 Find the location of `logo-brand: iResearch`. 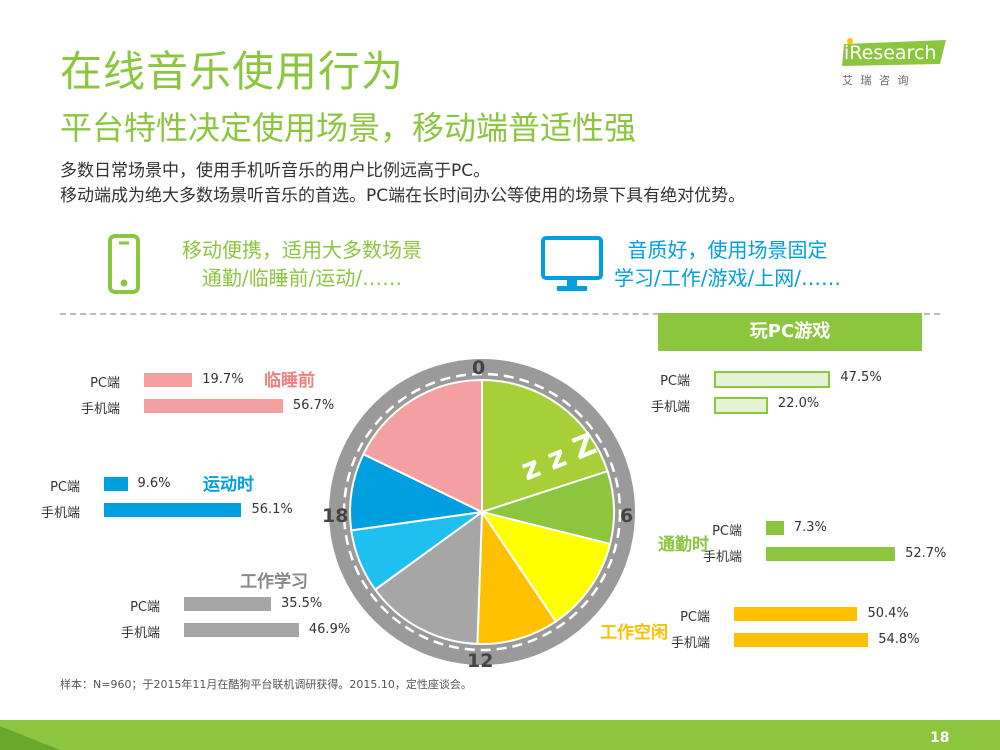

logo-brand: iResearch is located at coordinates (890, 53).